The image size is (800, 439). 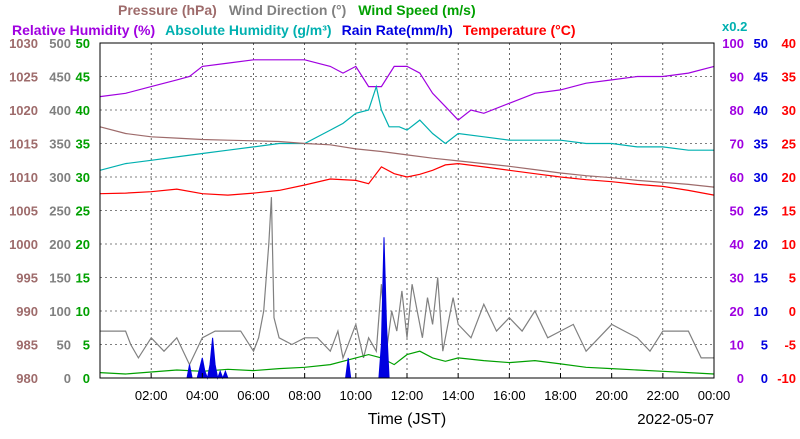 I want to click on x-tick-label: 08:00, so click(x=304, y=395).